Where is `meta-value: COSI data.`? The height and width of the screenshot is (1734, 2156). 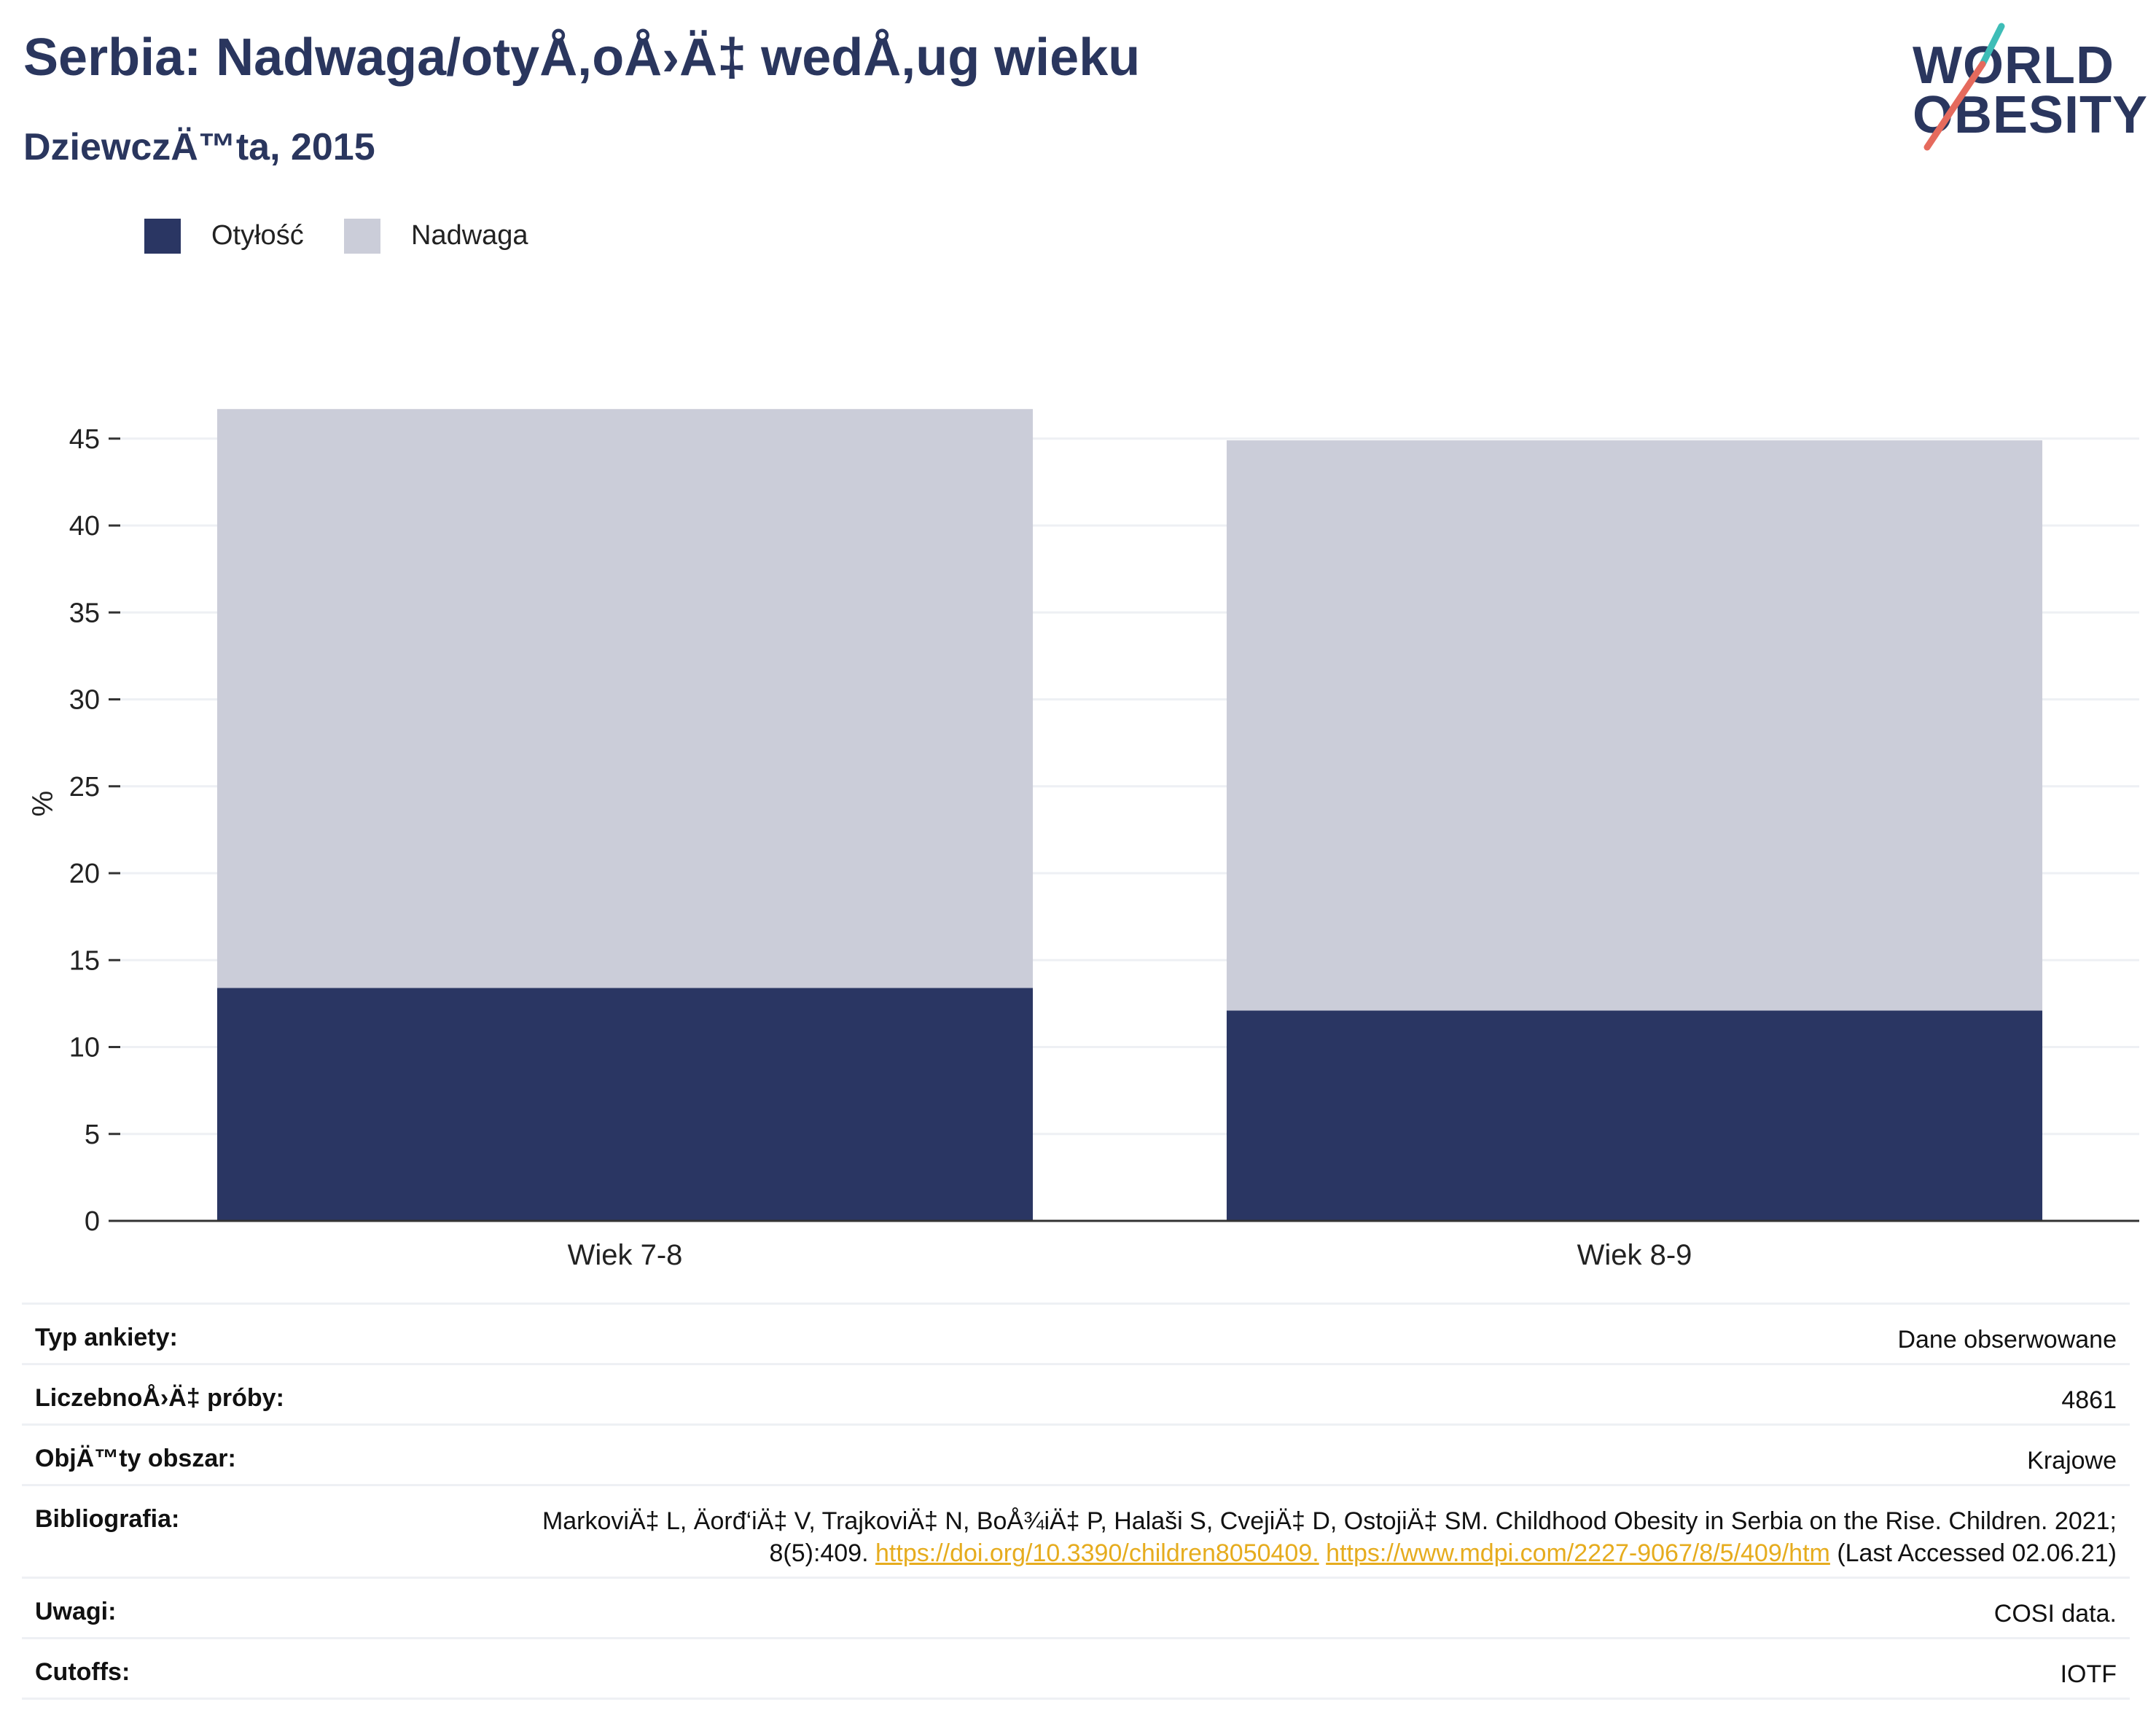
meta-value: COSI data. is located at coordinates (2055, 1614).